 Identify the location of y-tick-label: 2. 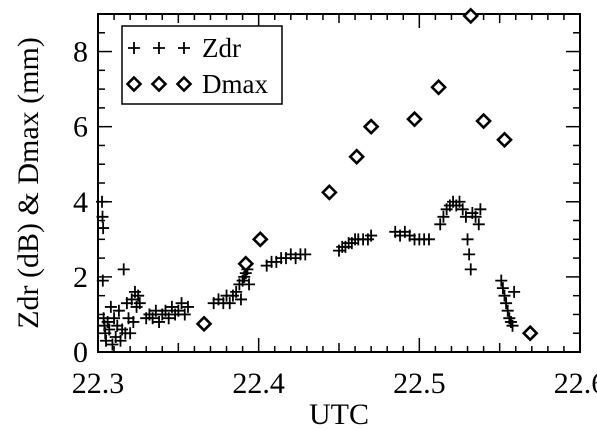
(80, 277).